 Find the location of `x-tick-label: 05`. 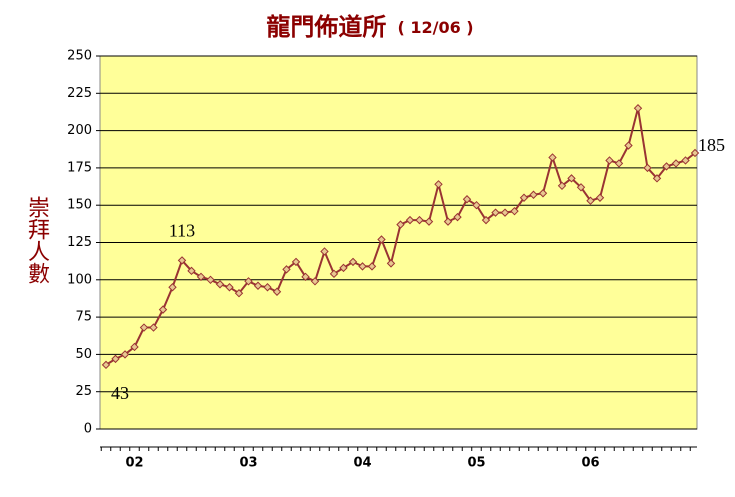

x-tick-label: 05 is located at coordinates (476, 463).